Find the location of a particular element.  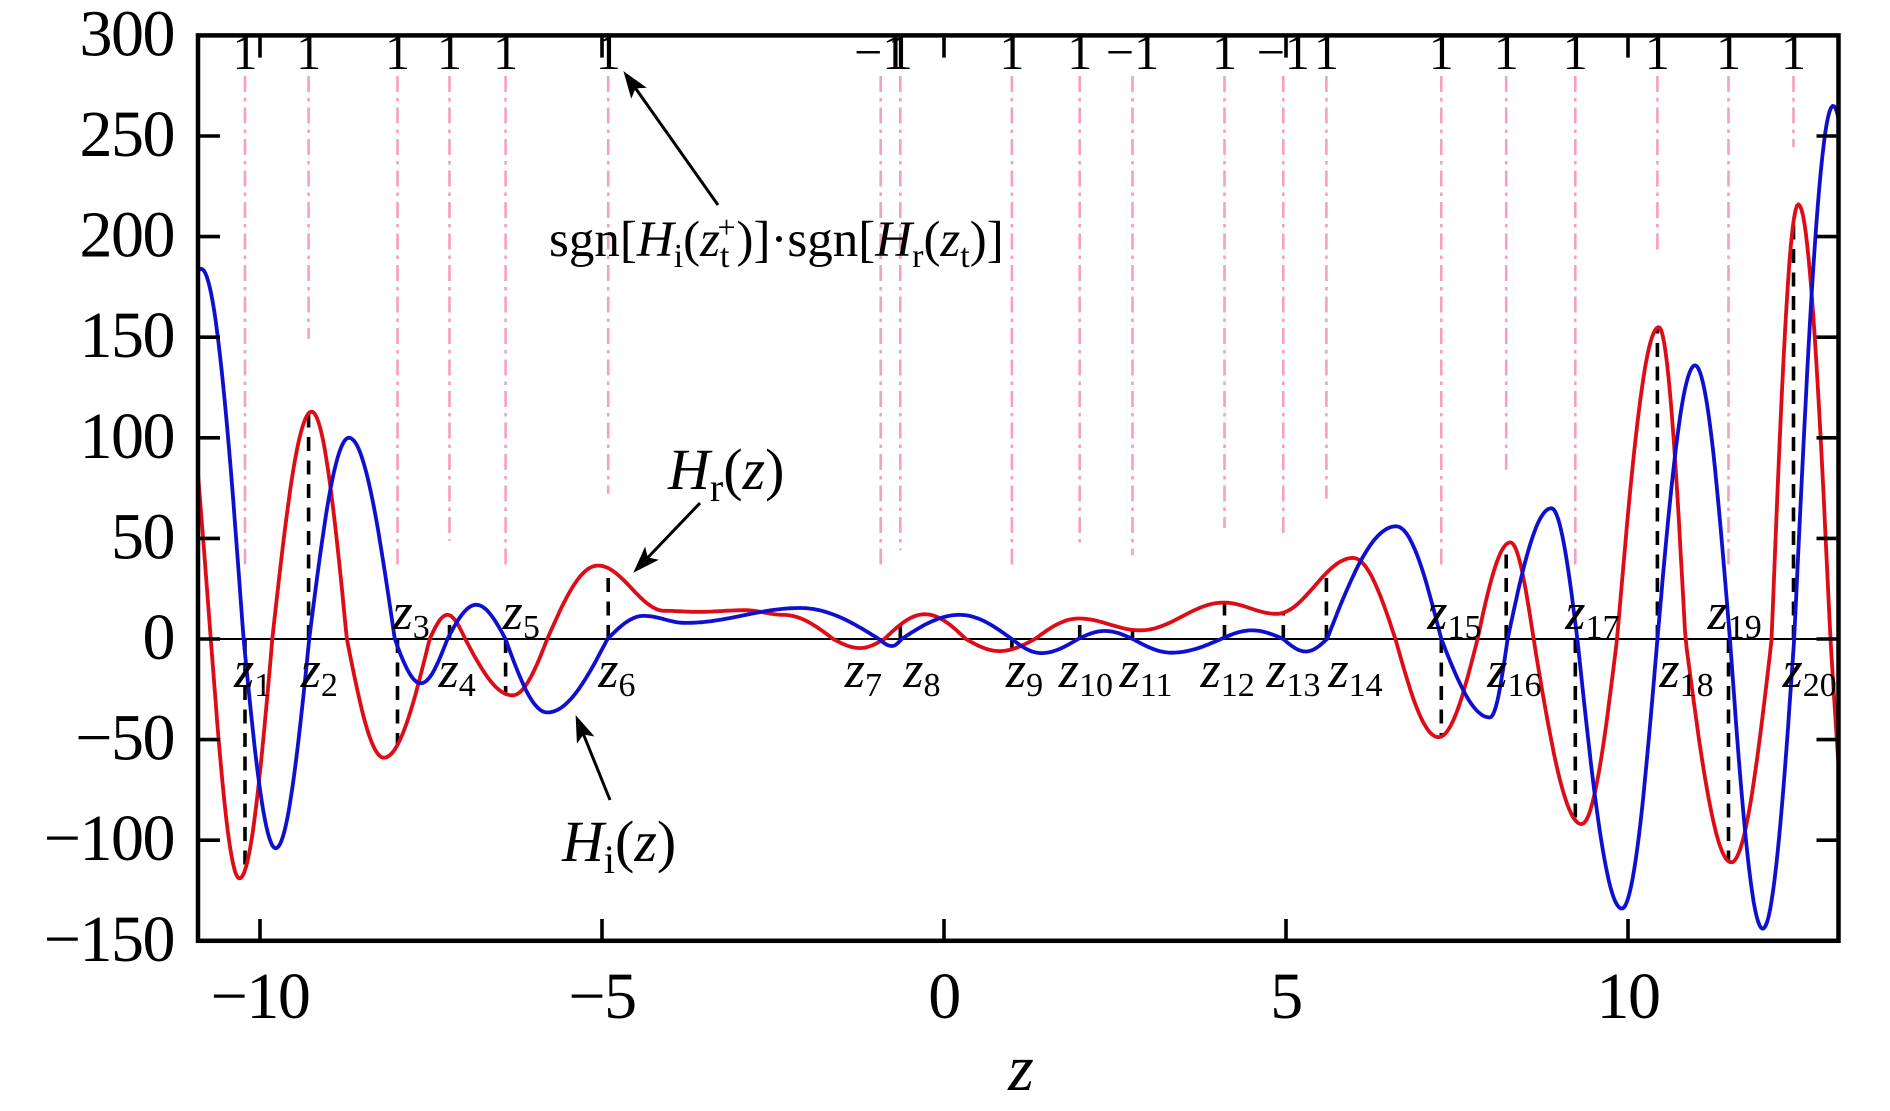

svg-text: 100 is located at coordinates (127, 436).